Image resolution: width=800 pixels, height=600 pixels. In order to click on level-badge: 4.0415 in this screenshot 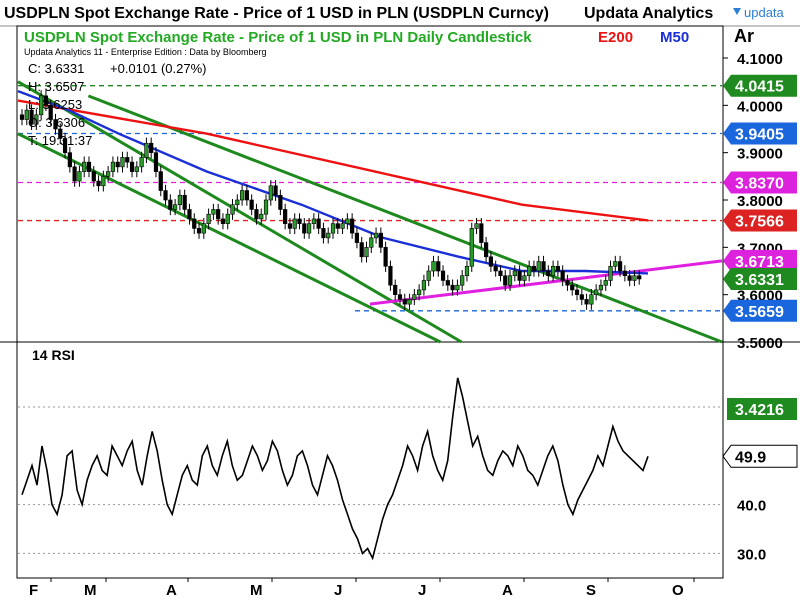, I will do `click(760, 85)`.